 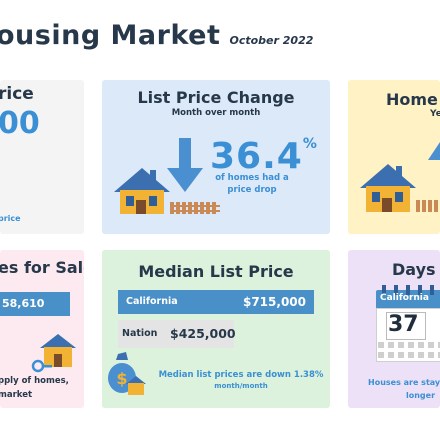 I want to click on homes-count-bar: 58,610, so click(x=35, y=304).